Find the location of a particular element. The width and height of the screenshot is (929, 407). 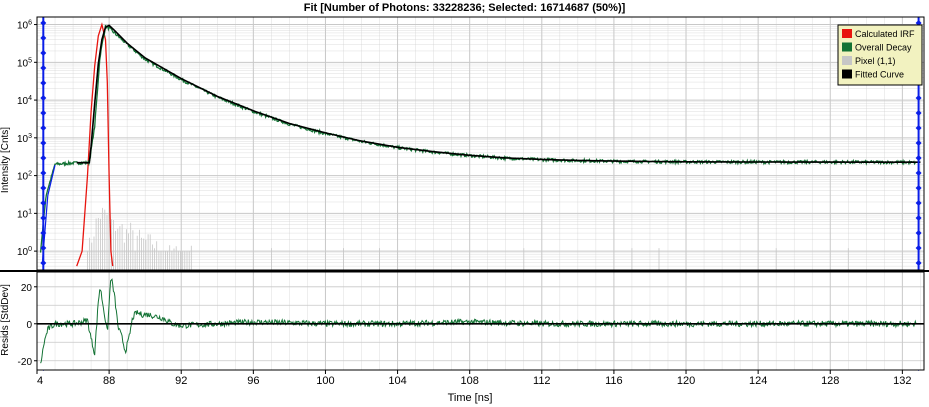

residual-tick-label: -20 is located at coordinates (25, 362).